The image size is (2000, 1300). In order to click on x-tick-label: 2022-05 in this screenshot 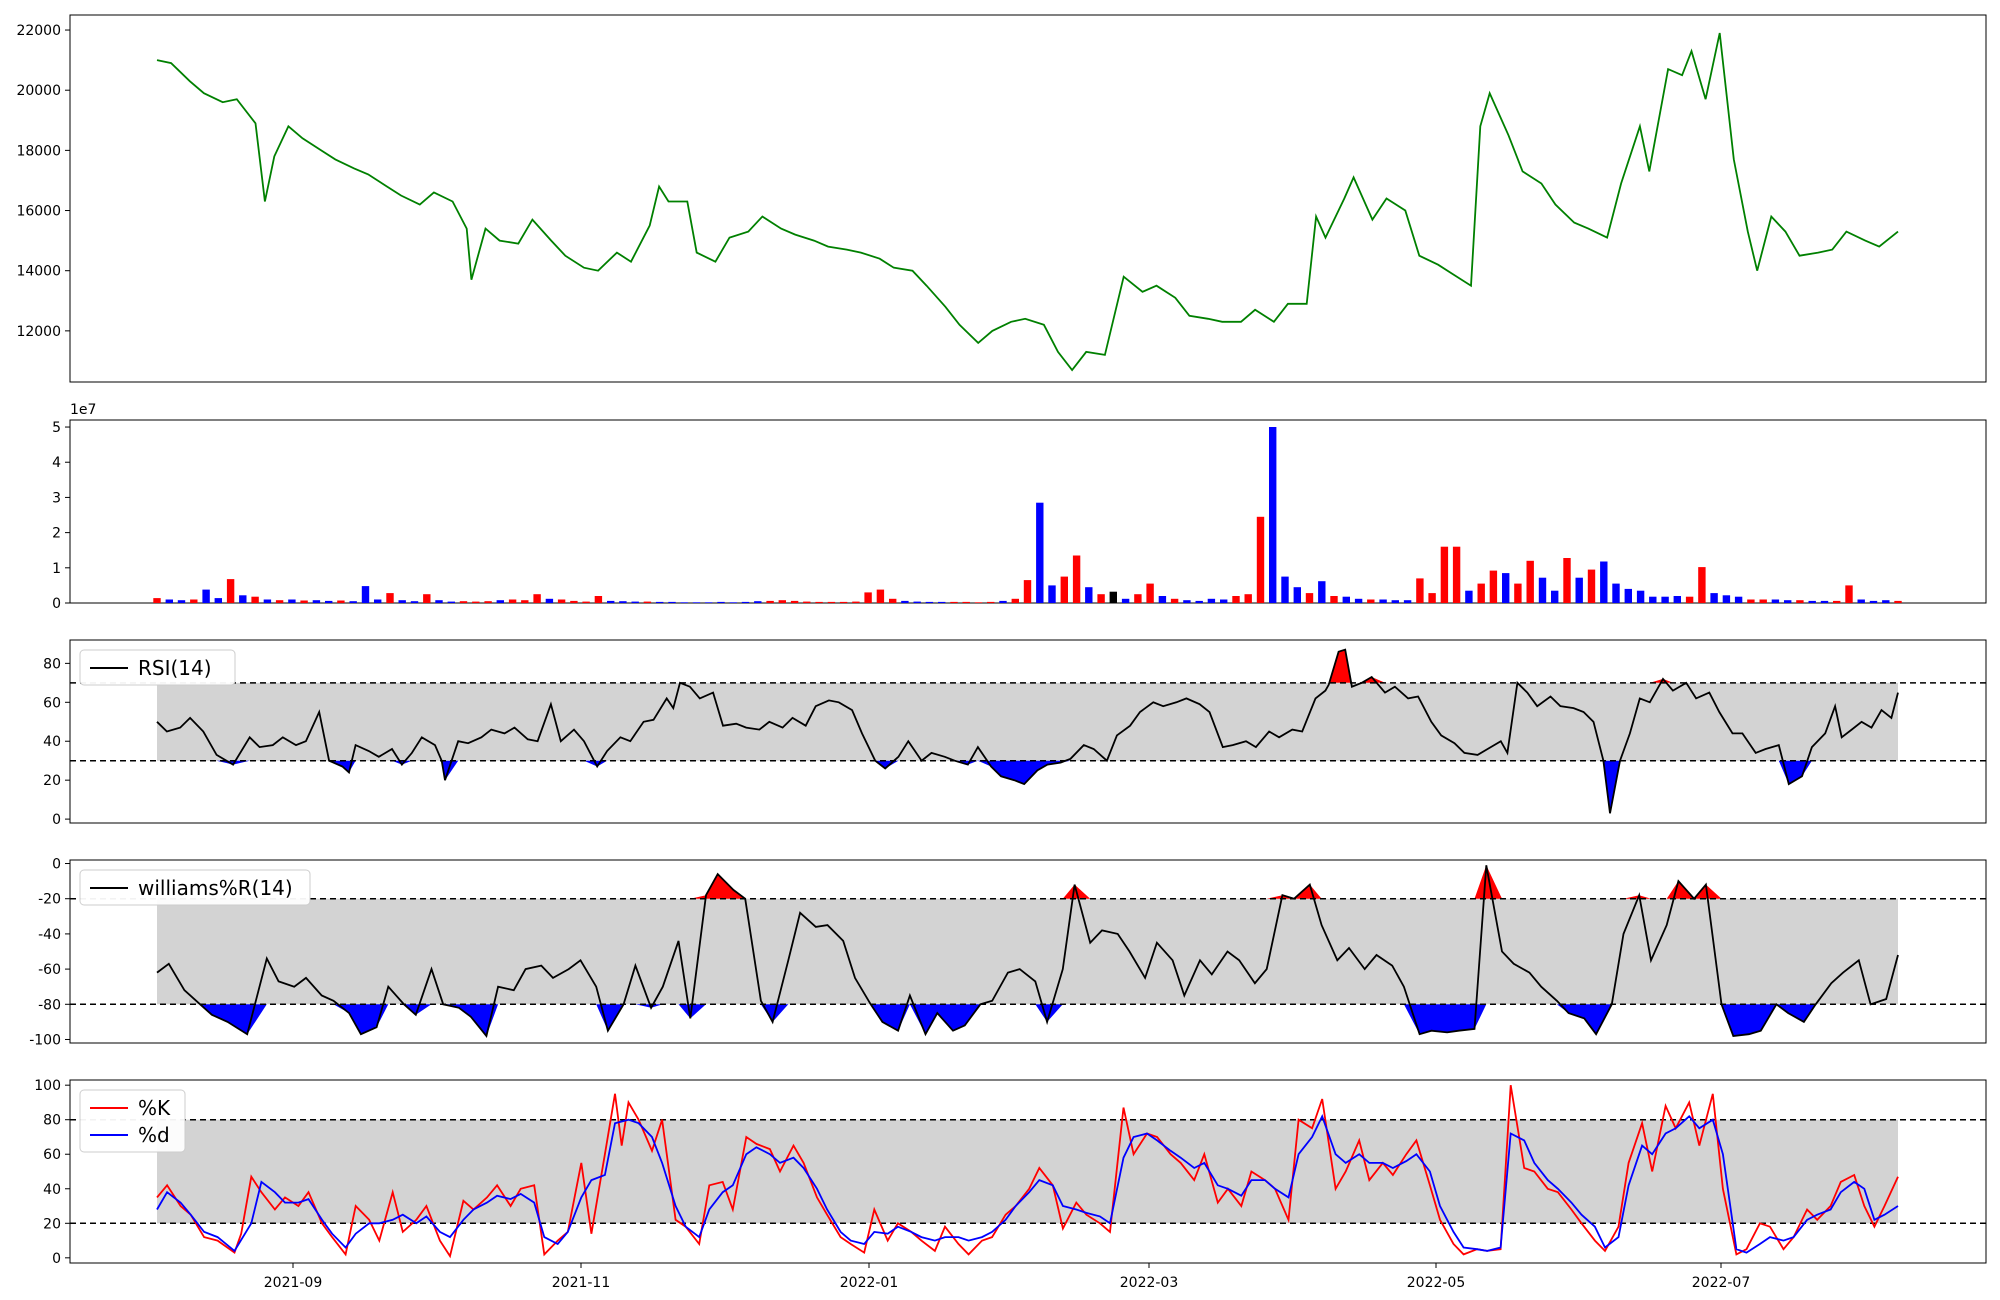, I will do `click(1436, 1283)`.